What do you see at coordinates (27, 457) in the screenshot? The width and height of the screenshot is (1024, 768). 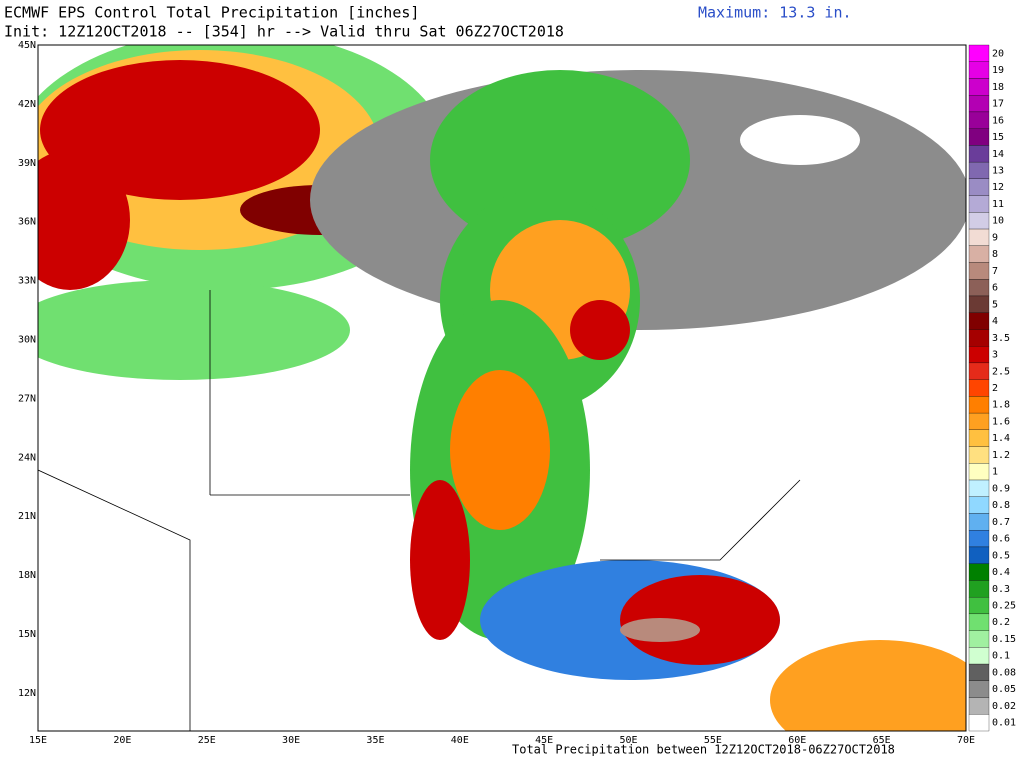 I see `lat-label: 24N` at bounding box center [27, 457].